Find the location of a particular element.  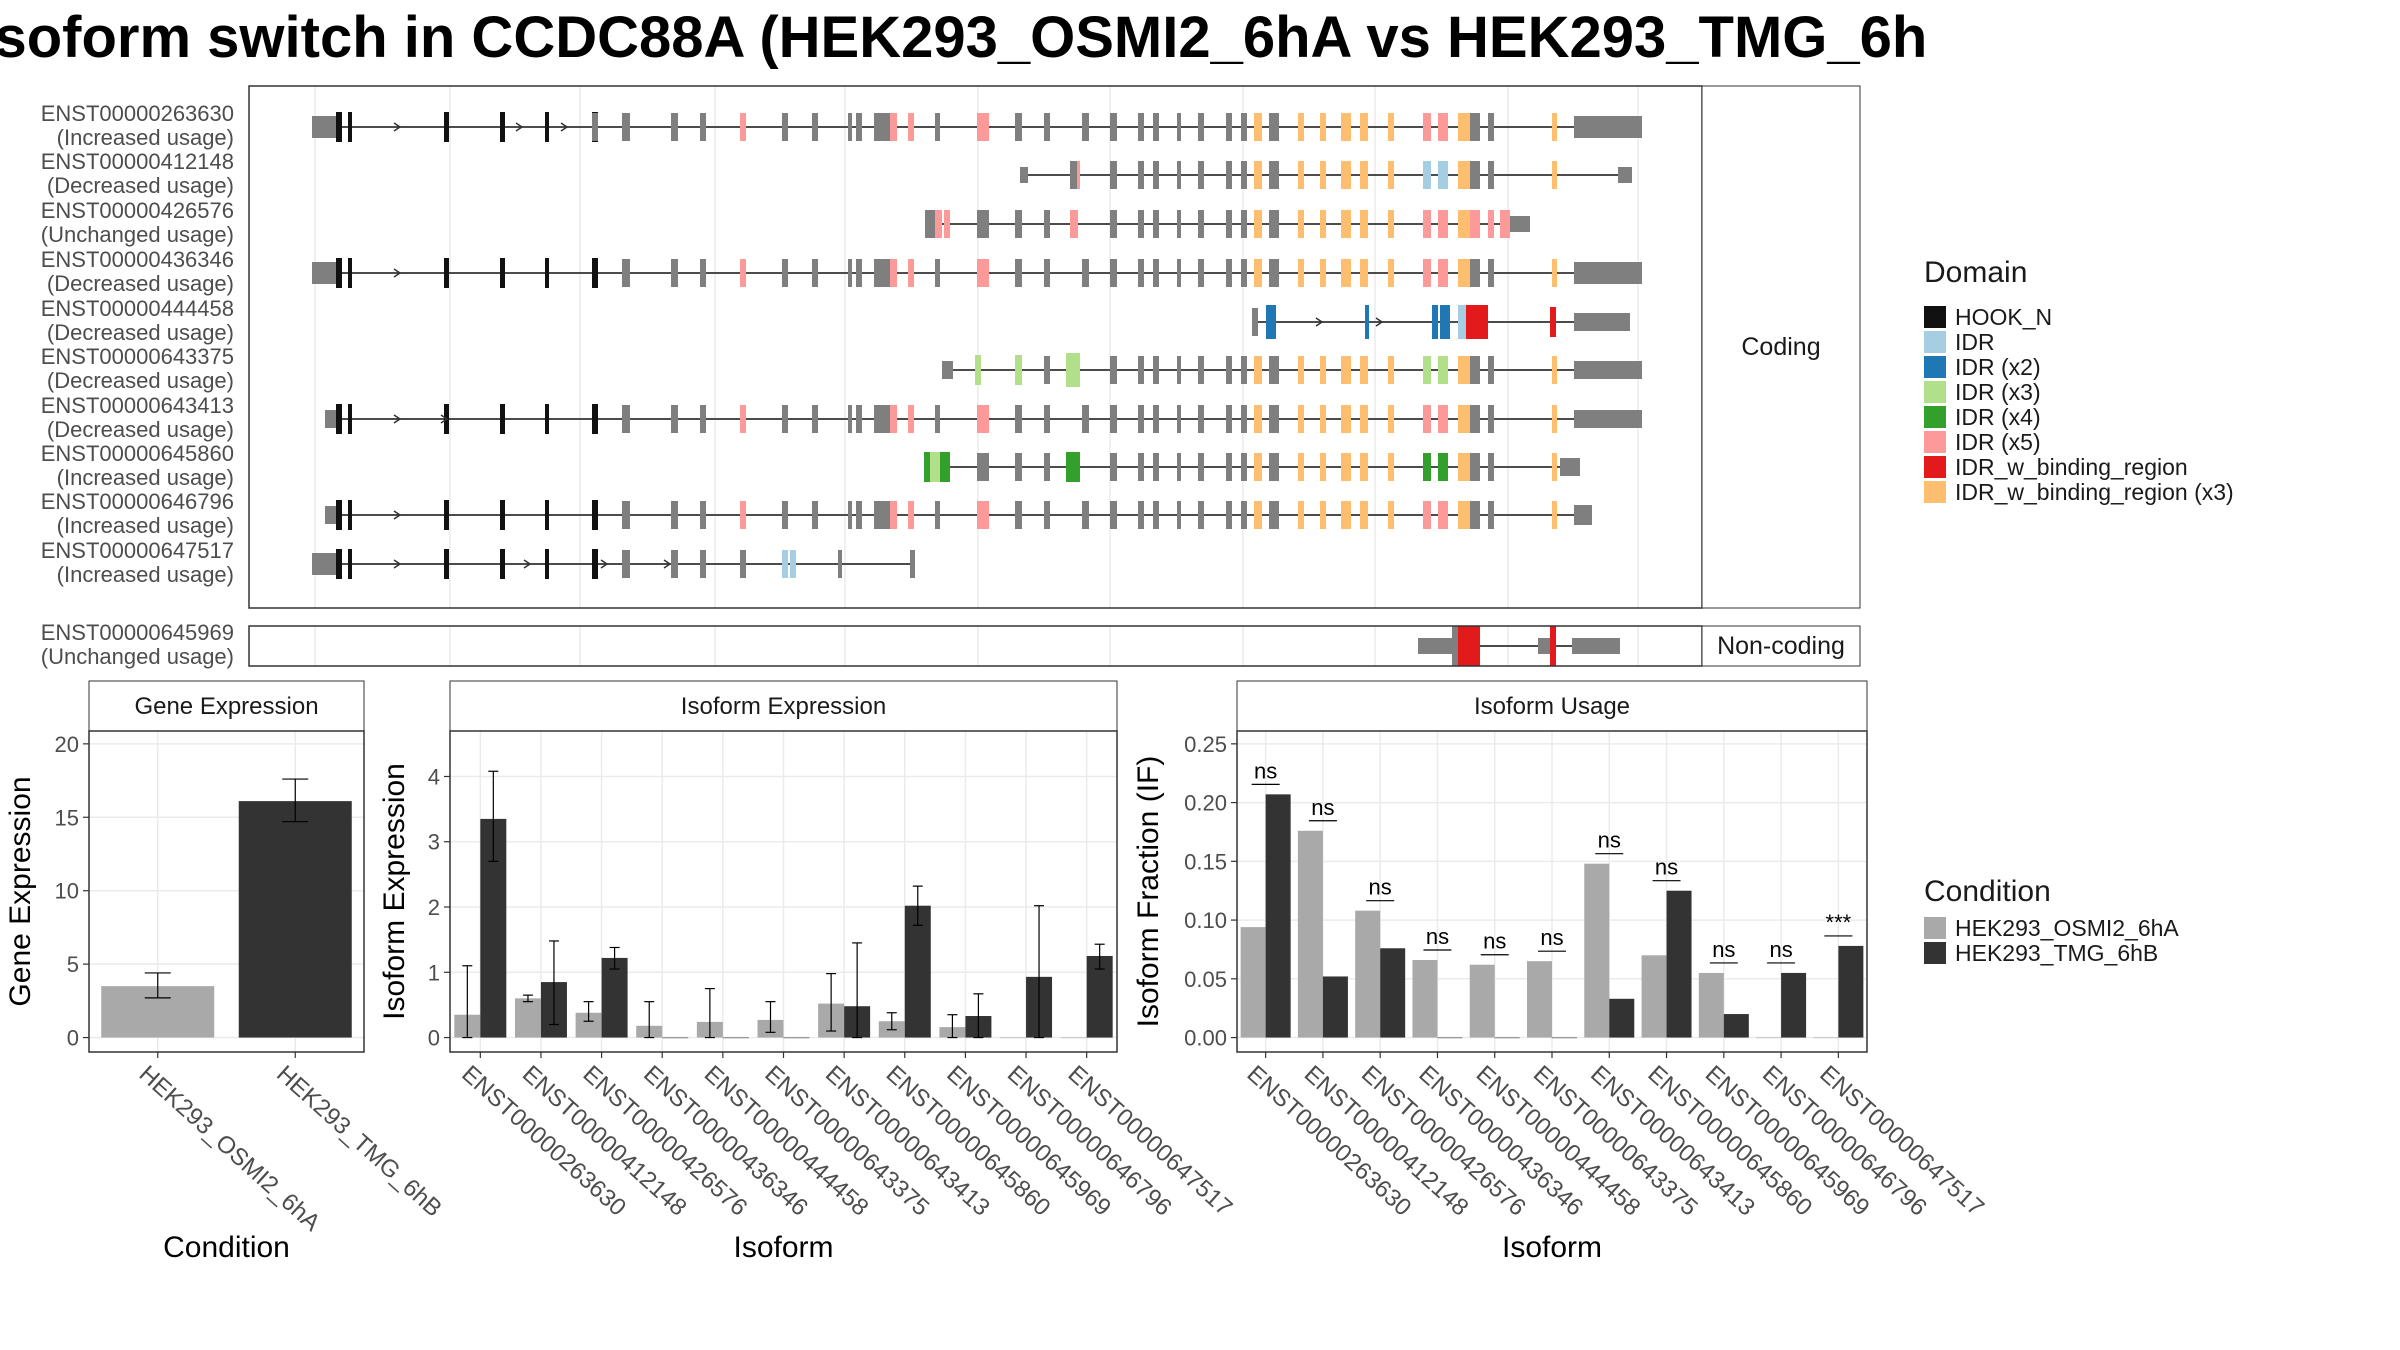

x-axis-title: Isoform is located at coordinates (783, 1247).